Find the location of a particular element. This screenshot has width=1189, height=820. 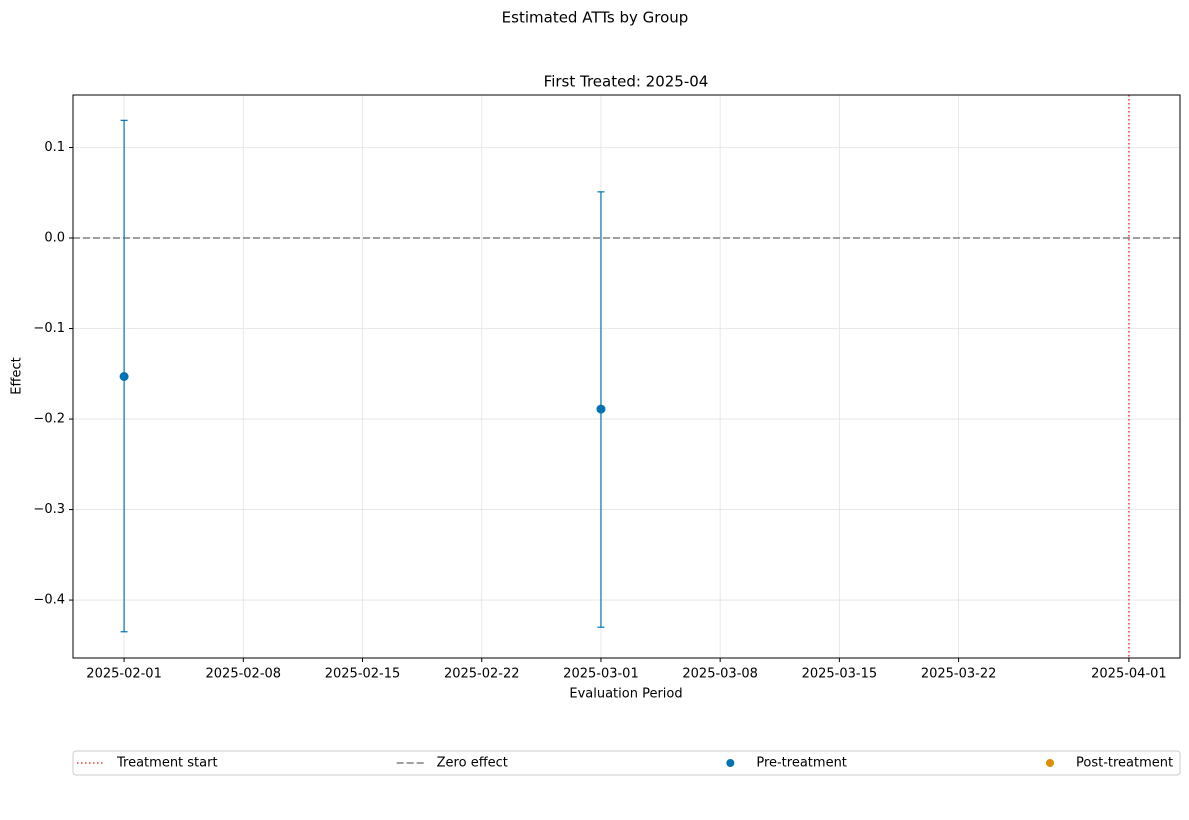

x-tick-label: 2025-02-08 is located at coordinates (244, 674).